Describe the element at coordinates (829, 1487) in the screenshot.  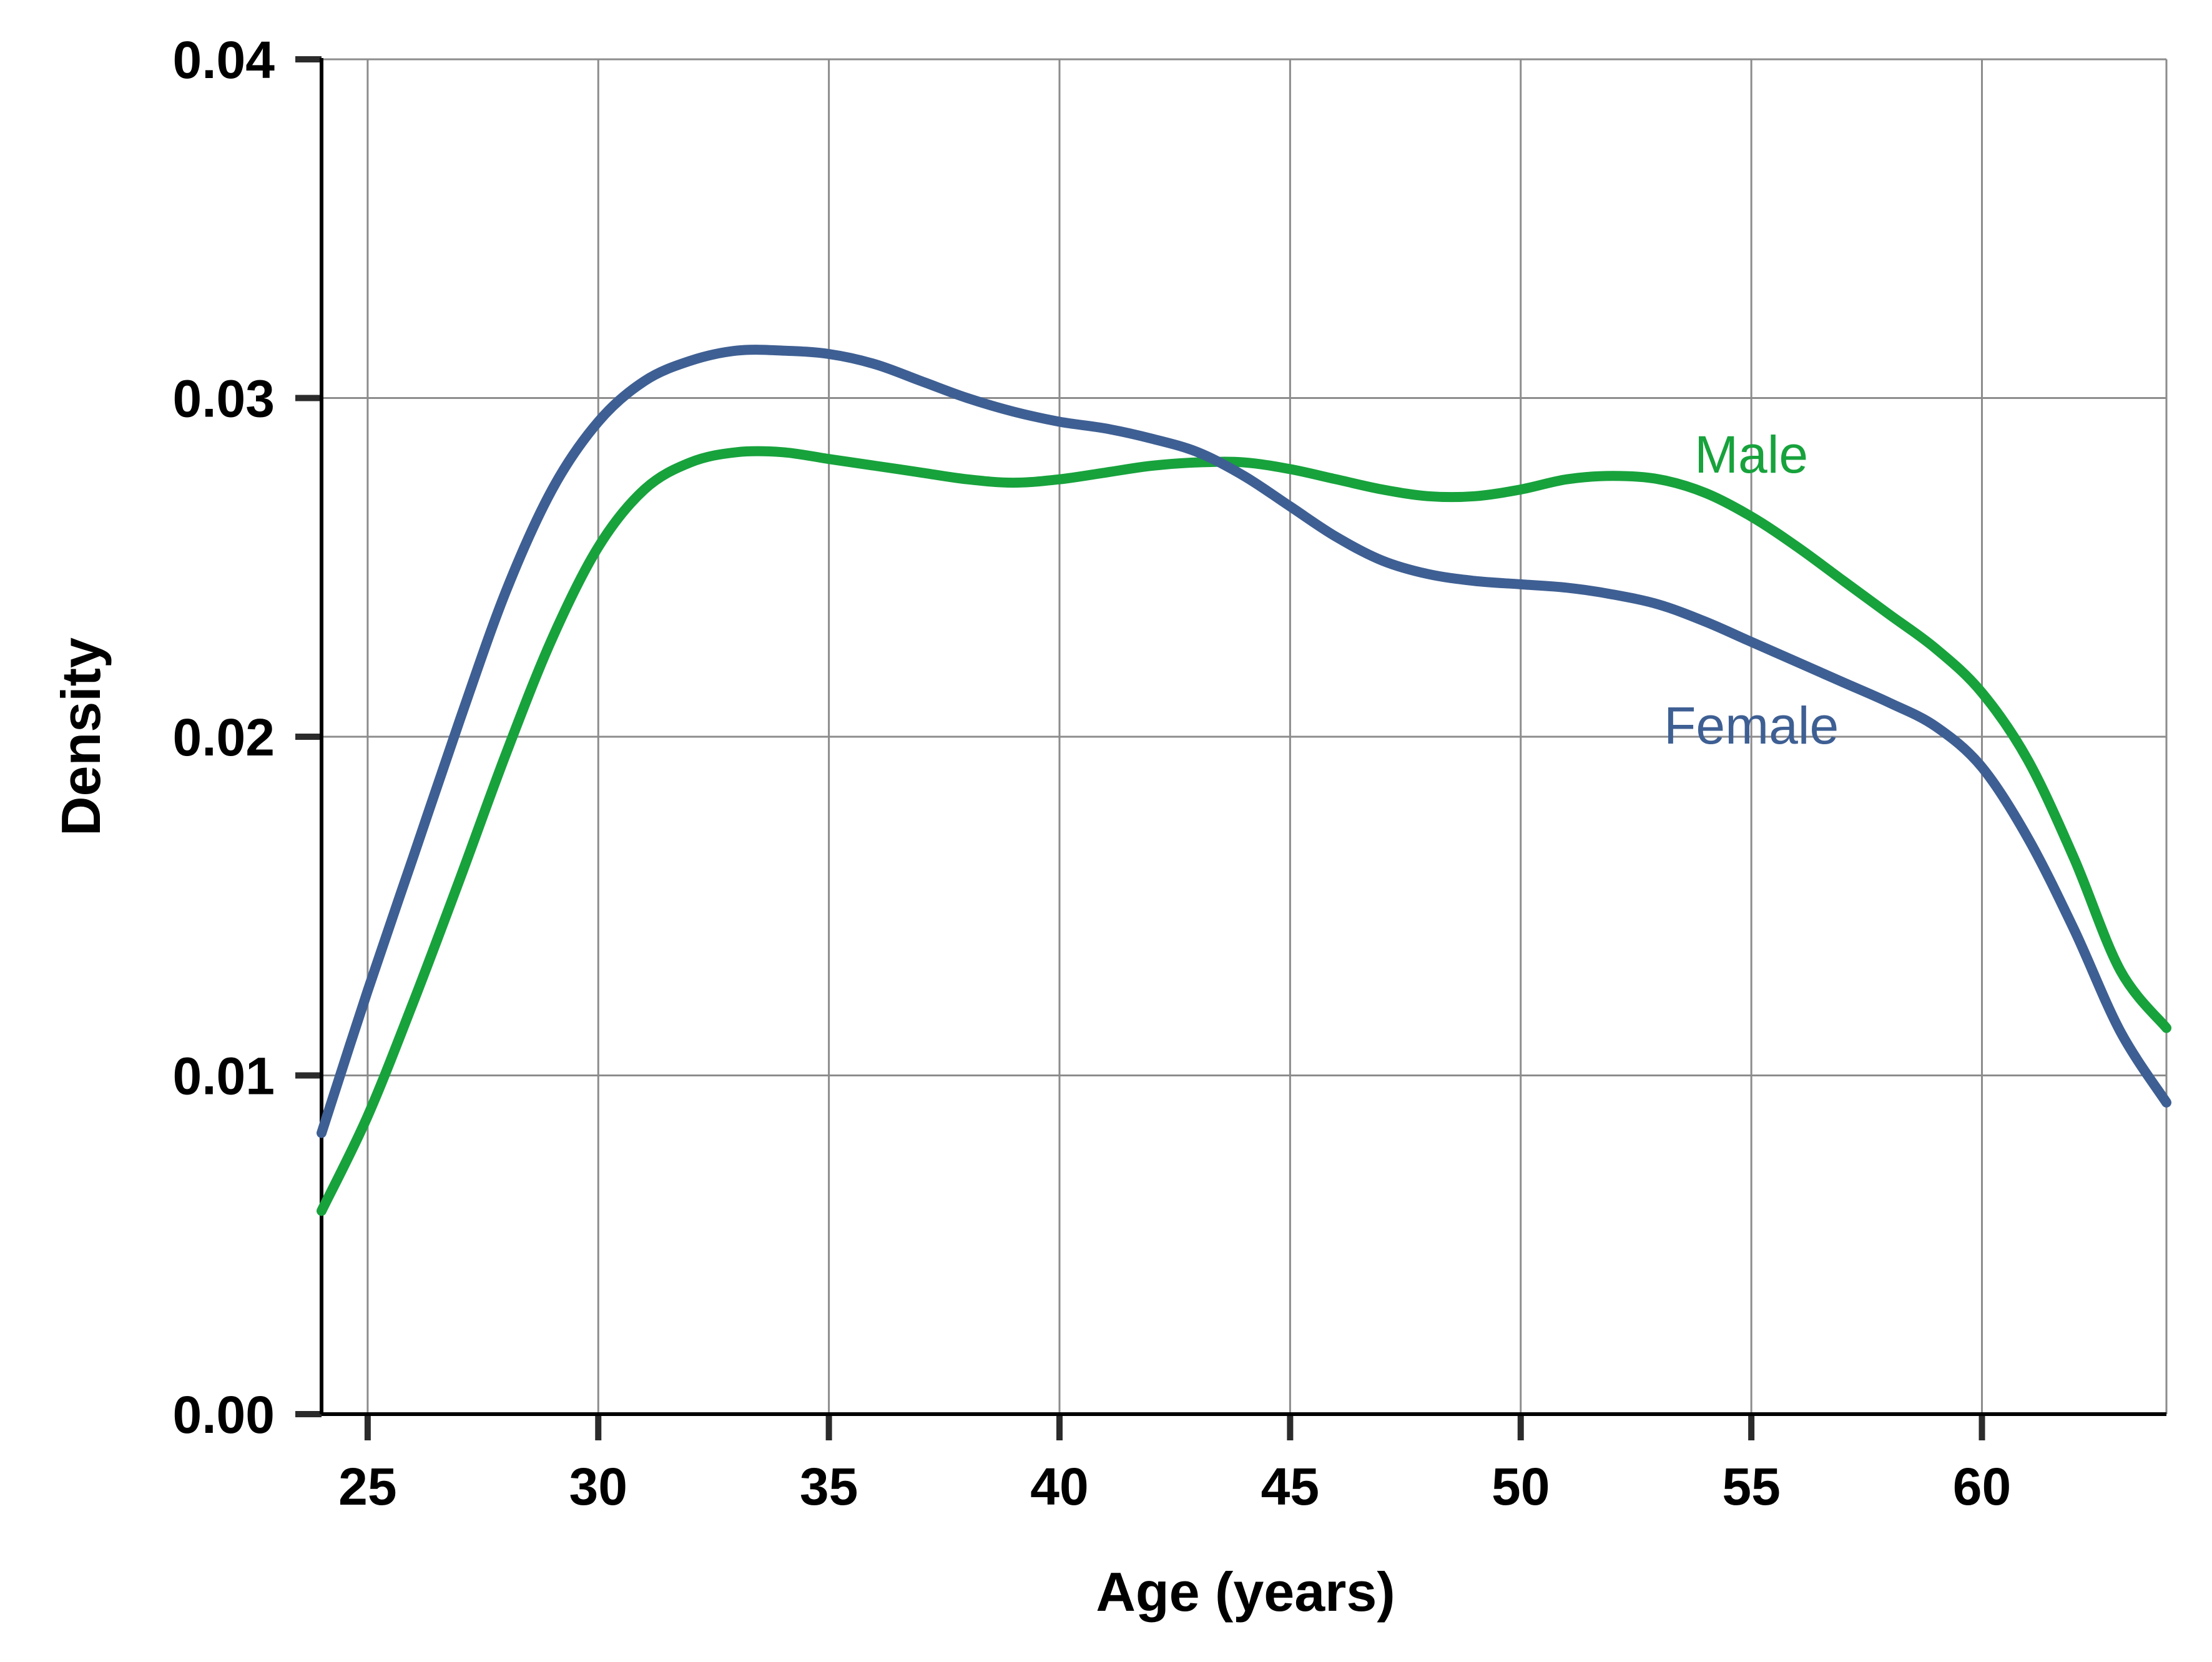
I see `x-tick-label: 35` at that location.